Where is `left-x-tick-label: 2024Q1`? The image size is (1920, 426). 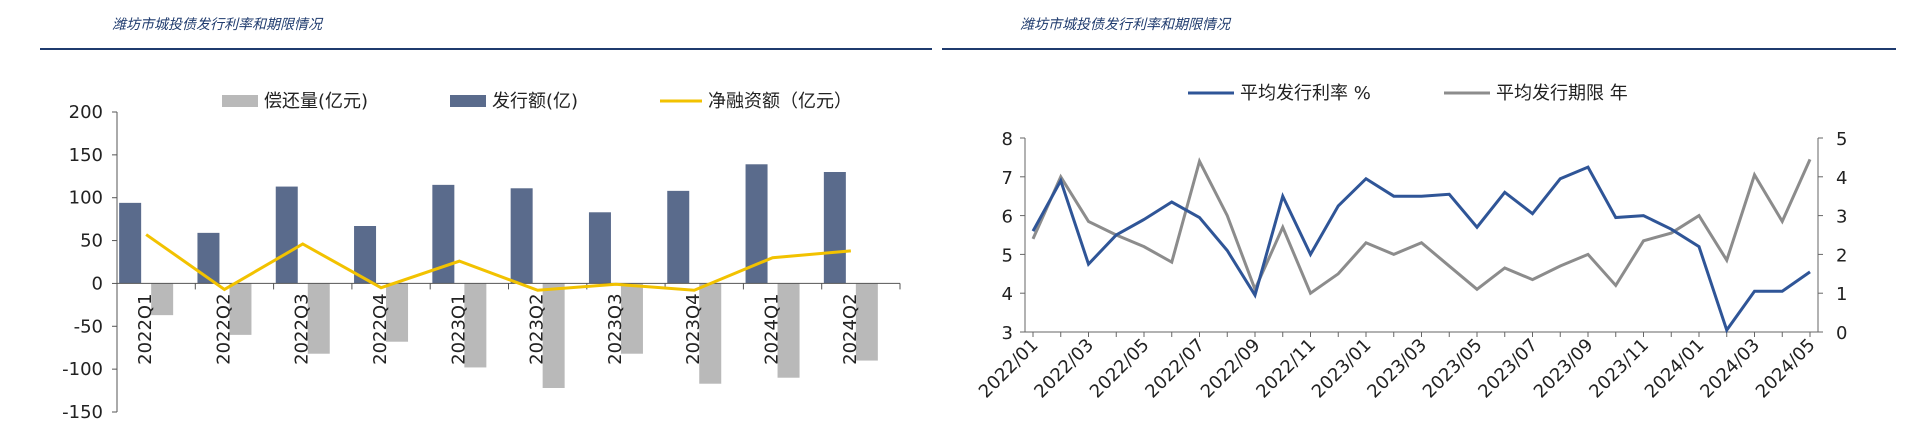
left-x-tick-label: 2024Q1 is located at coordinates (772, 328).